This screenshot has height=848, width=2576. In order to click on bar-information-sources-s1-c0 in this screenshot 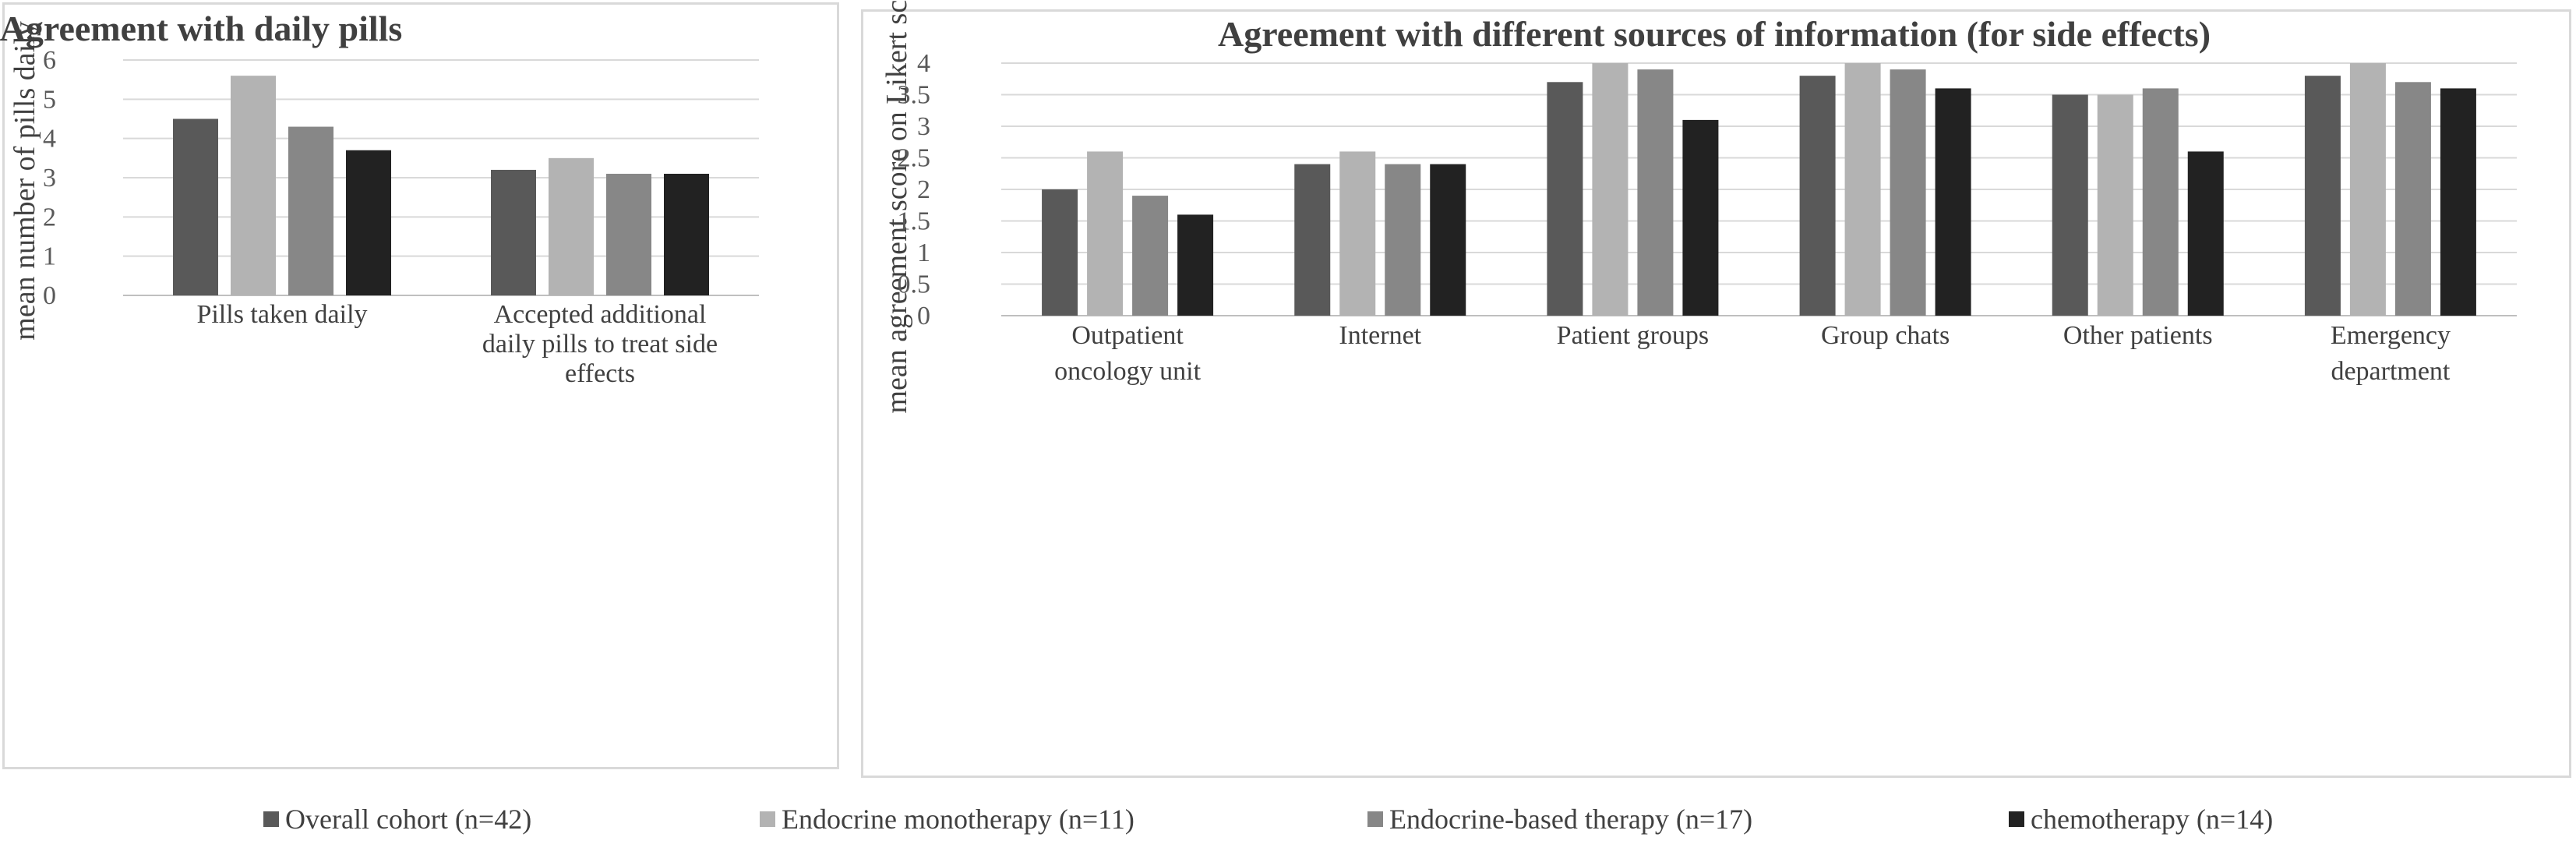, I will do `click(1105, 233)`.